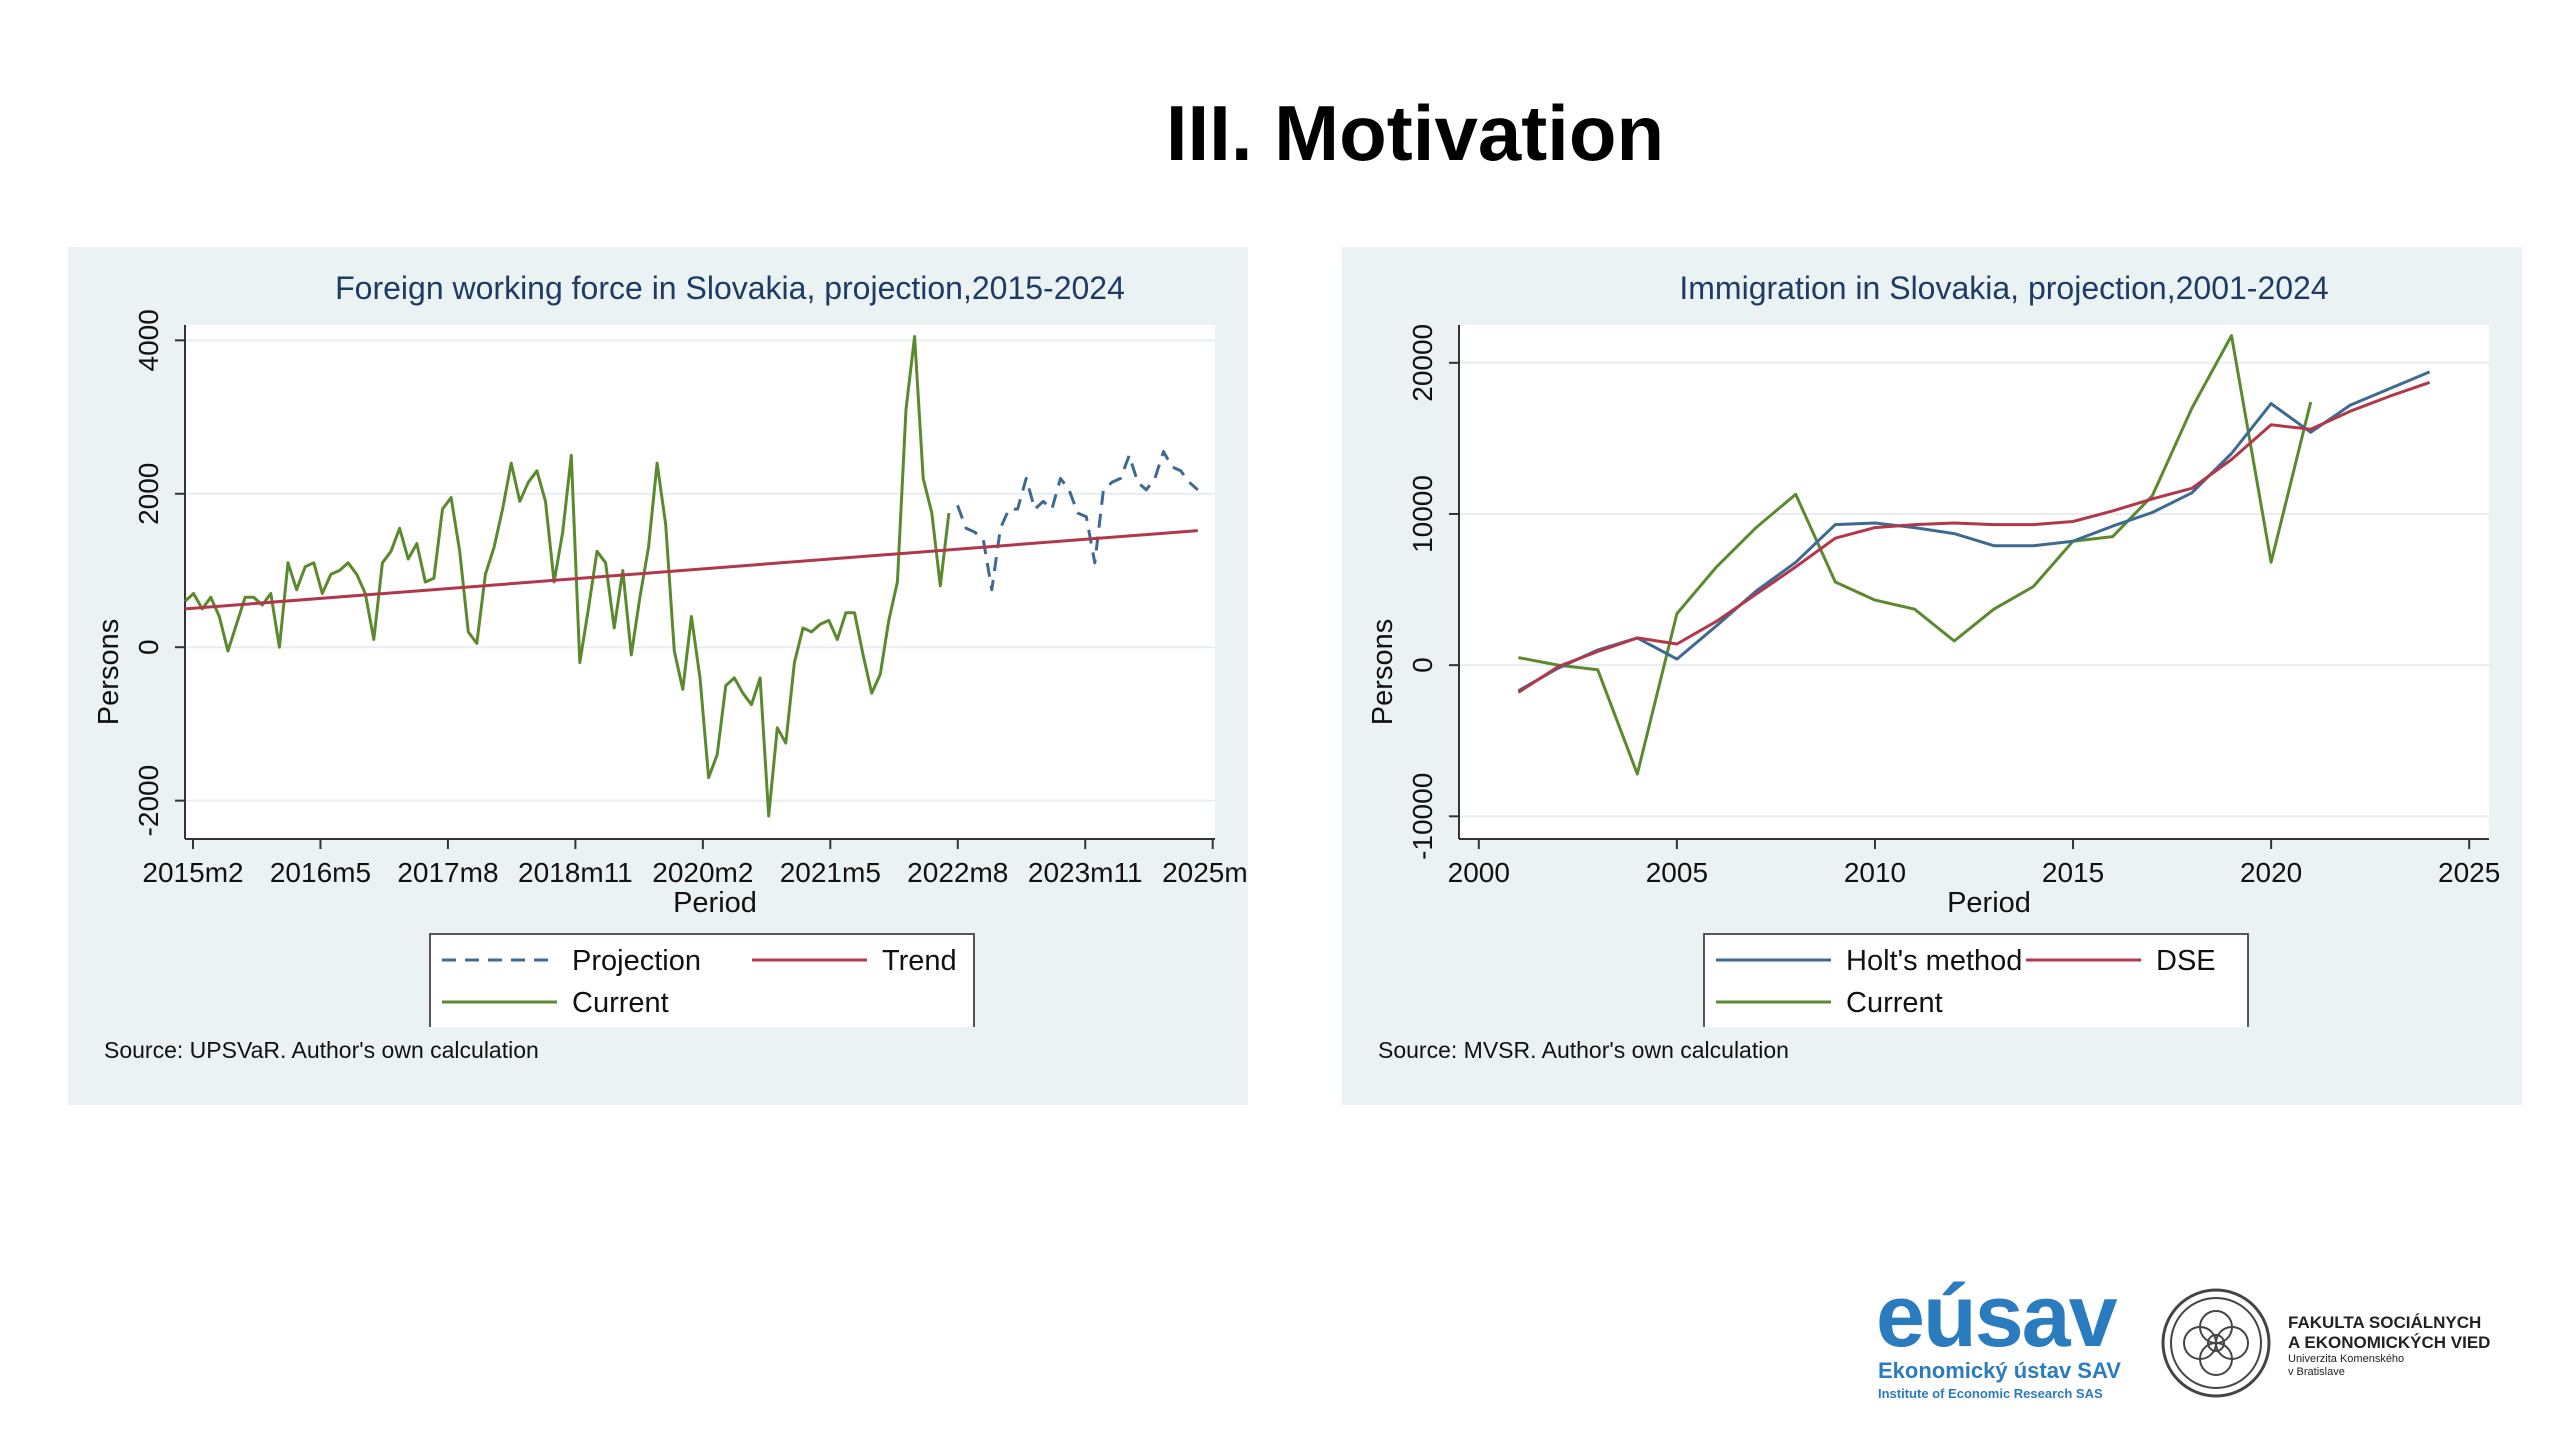  What do you see at coordinates (702, 872) in the screenshot?
I see `x-tick-label: 2020m2` at bounding box center [702, 872].